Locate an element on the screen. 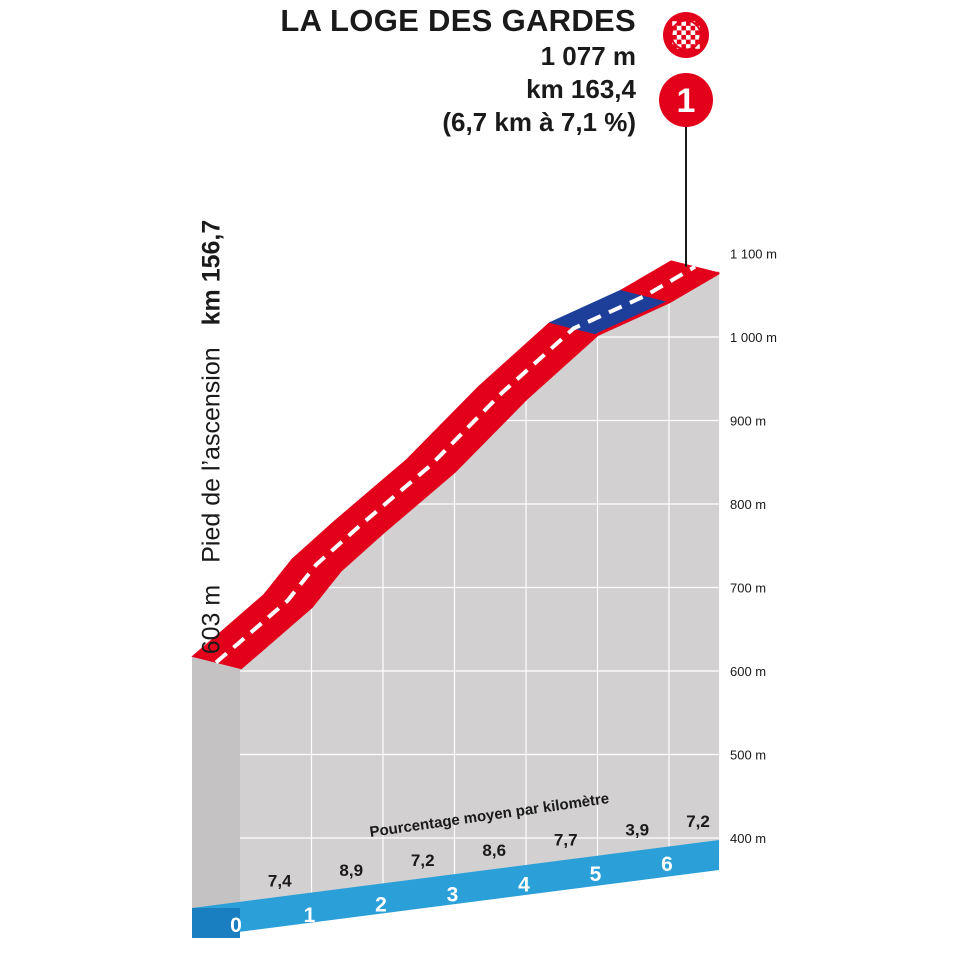 This screenshot has width=960, height=960. mountain-side-face is located at coordinates (216, 784).